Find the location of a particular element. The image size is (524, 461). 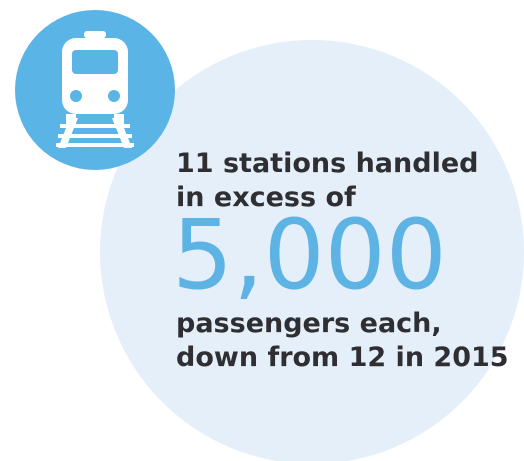

intro-line: 11 stations handled is located at coordinates (327, 163).